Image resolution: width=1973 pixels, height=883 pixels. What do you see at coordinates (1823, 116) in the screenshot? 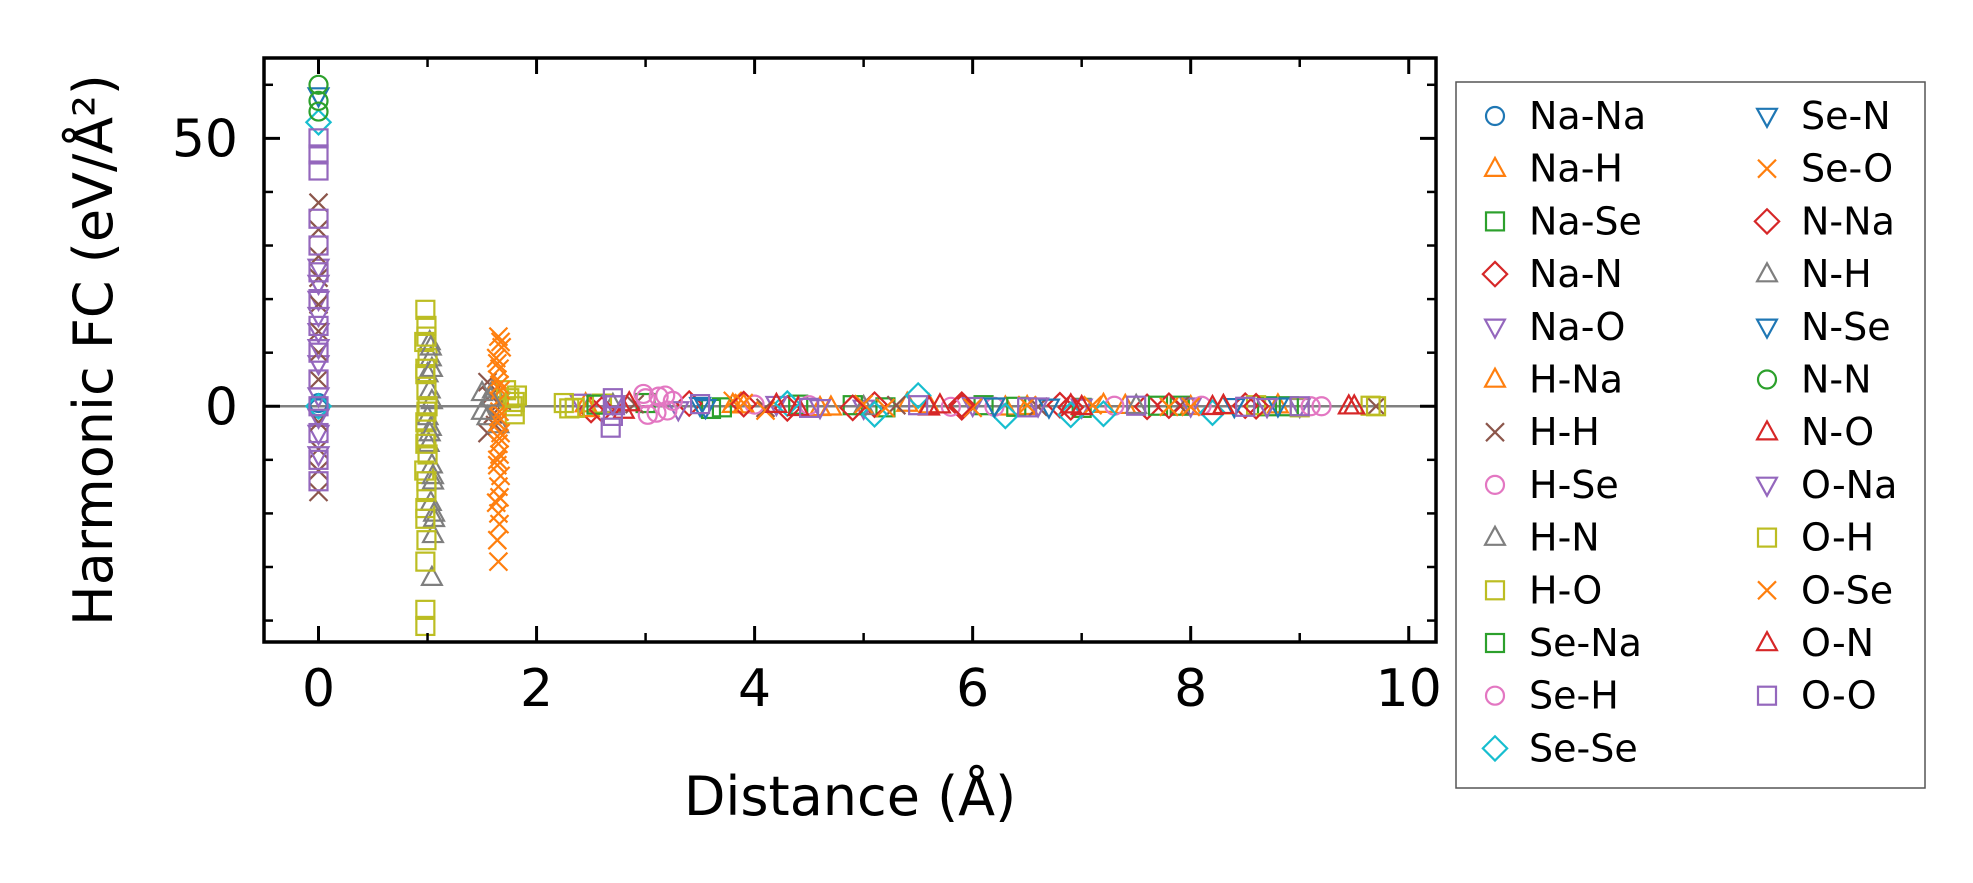
I see `legend-item: Se-N` at bounding box center [1823, 116].